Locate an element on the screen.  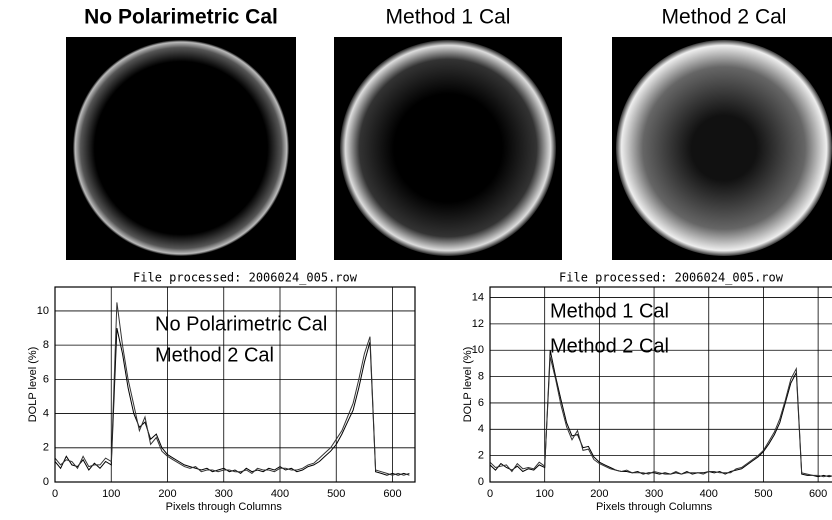
legend-label: No Polarimetric Cal is located at coordinates (241, 324).